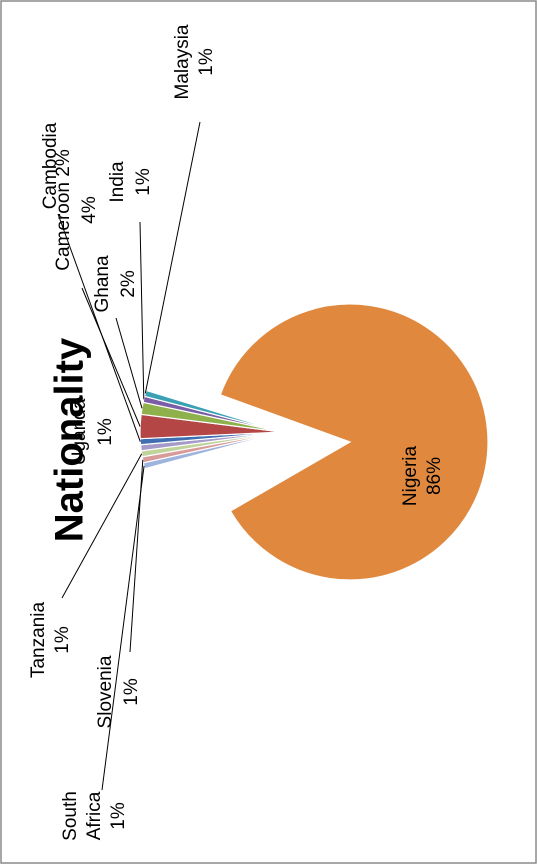 This screenshot has height=864, width=537. Describe the element at coordinates (115, 283) in the screenshot. I see `data-label-ghana: Ghana 2%` at that location.